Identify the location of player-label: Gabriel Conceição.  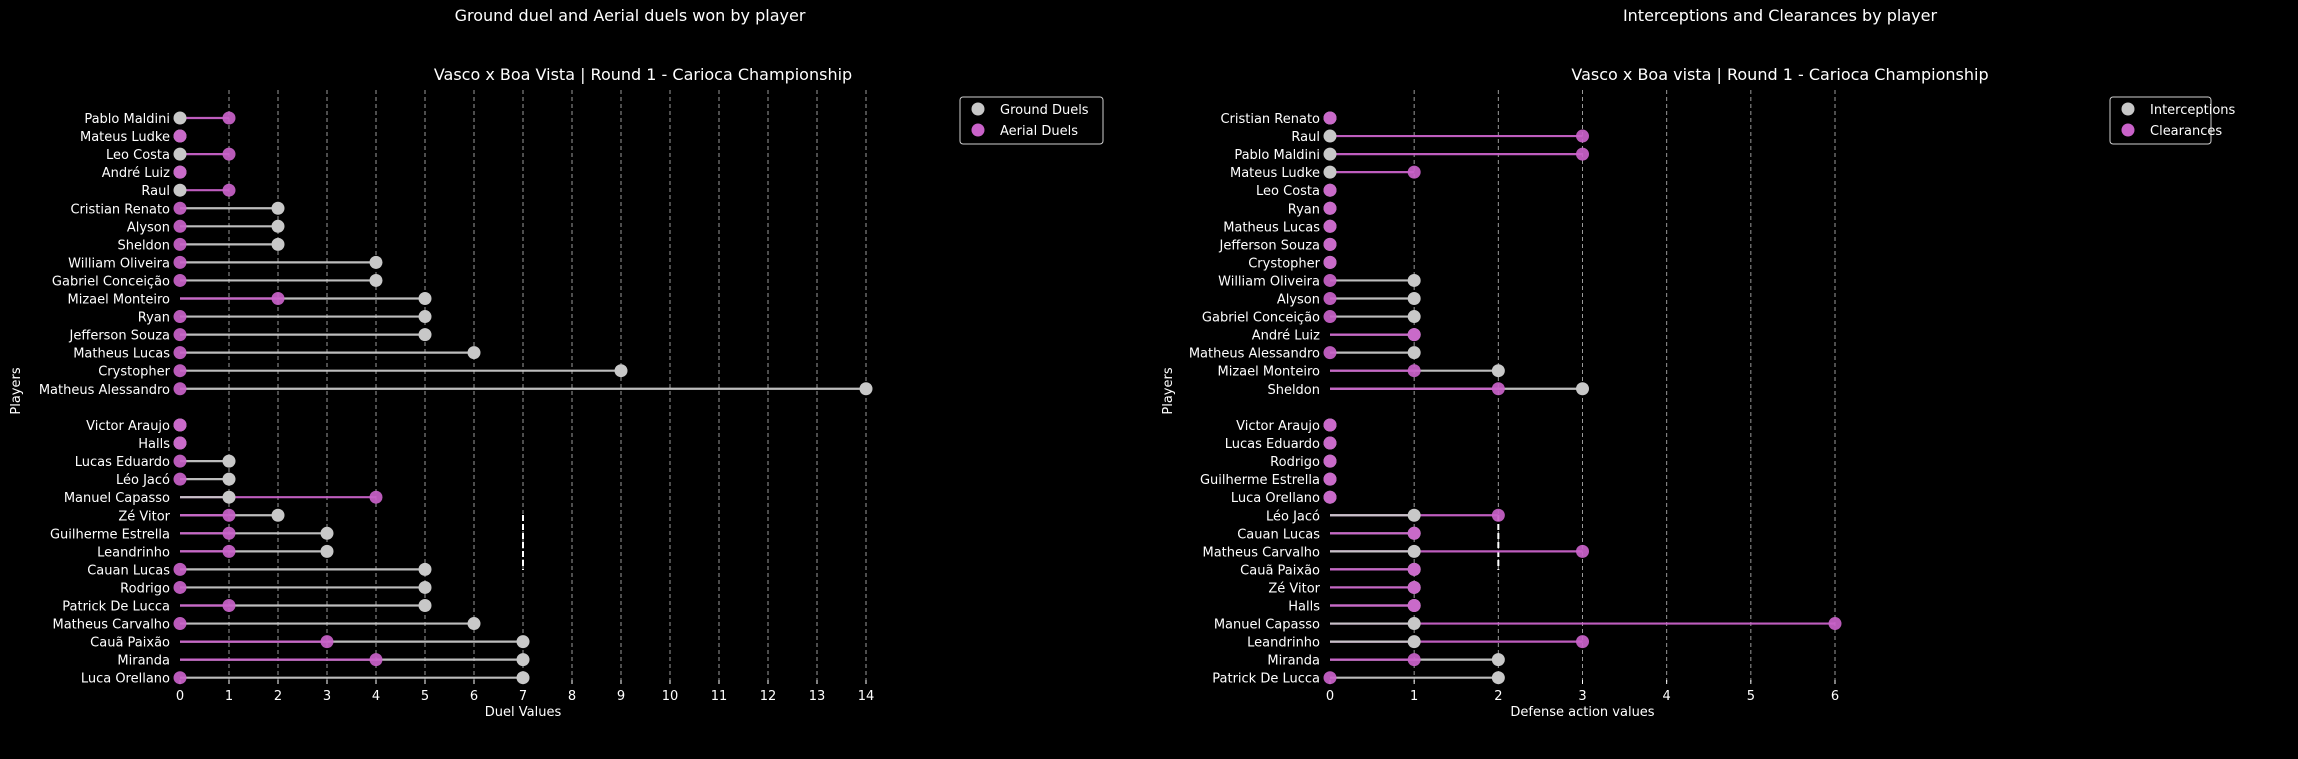
(111, 281).